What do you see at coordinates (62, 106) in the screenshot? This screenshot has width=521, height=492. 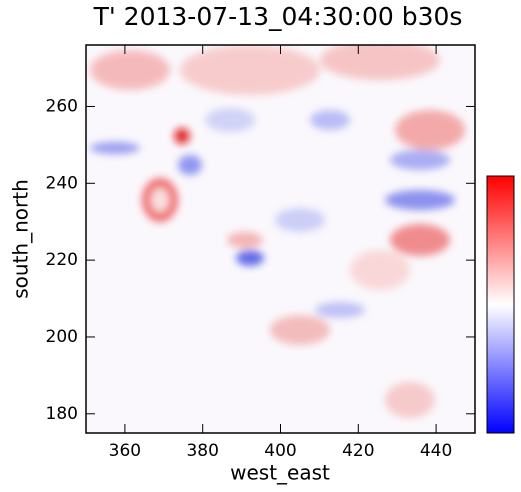 I see `y-tick-label: 260` at bounding box center [62, 106].